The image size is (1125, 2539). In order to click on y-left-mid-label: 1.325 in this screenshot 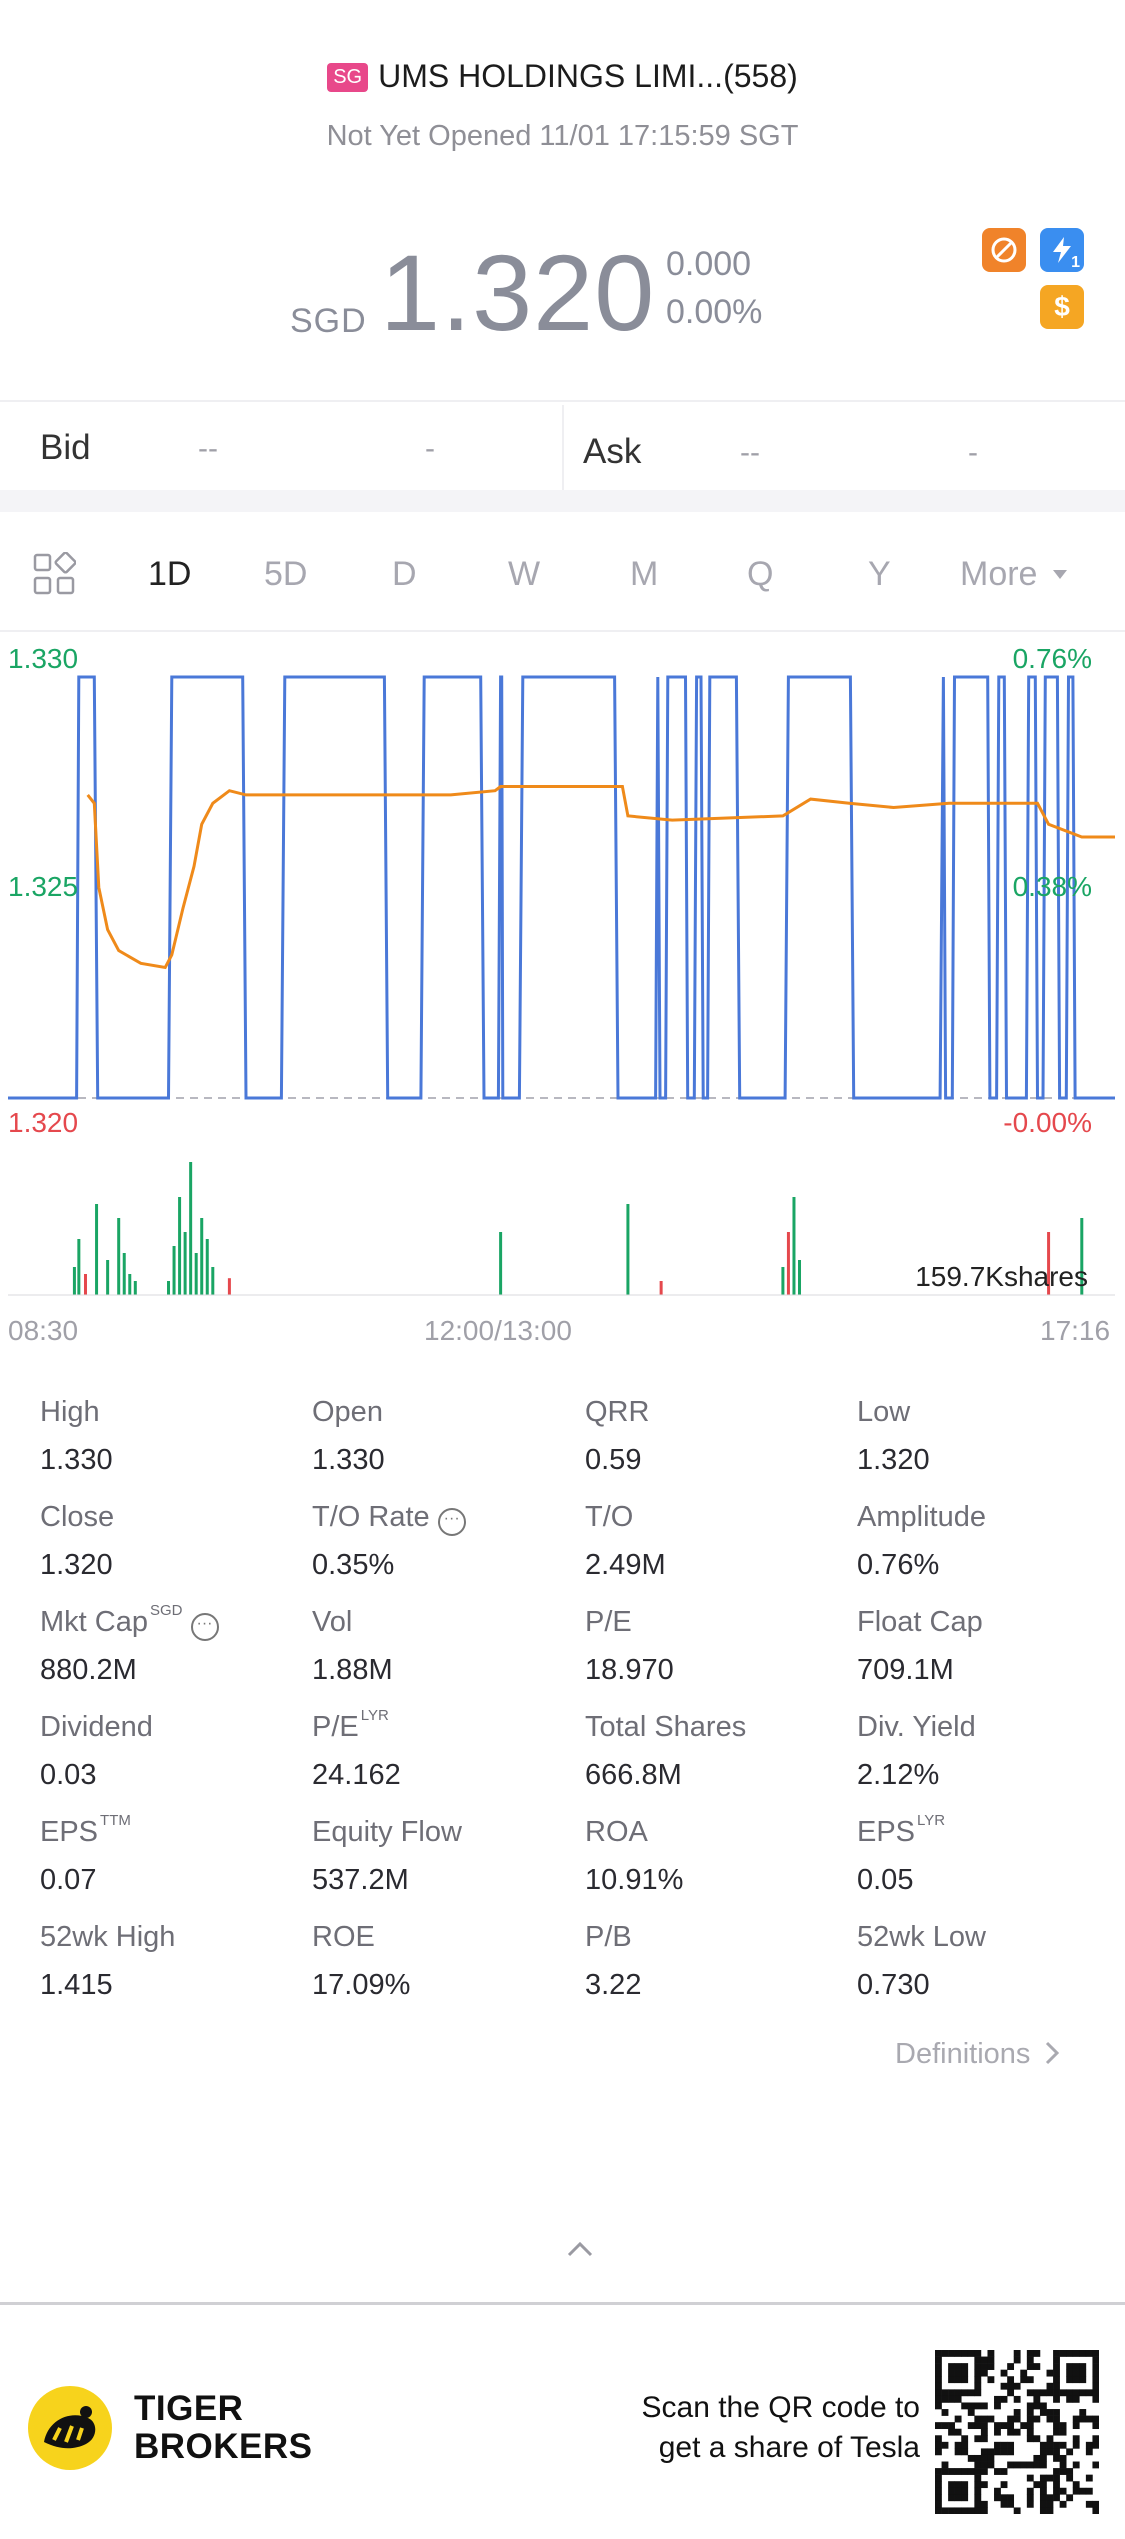, I will do `click(43, 886)`.